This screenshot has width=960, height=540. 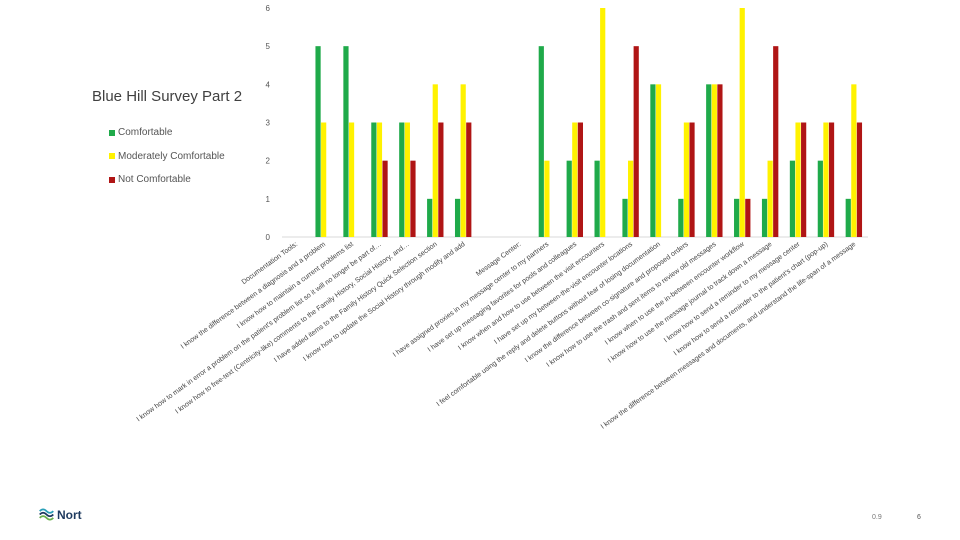 I want to click on company-logo: Nort, so click(x=60, y=514).